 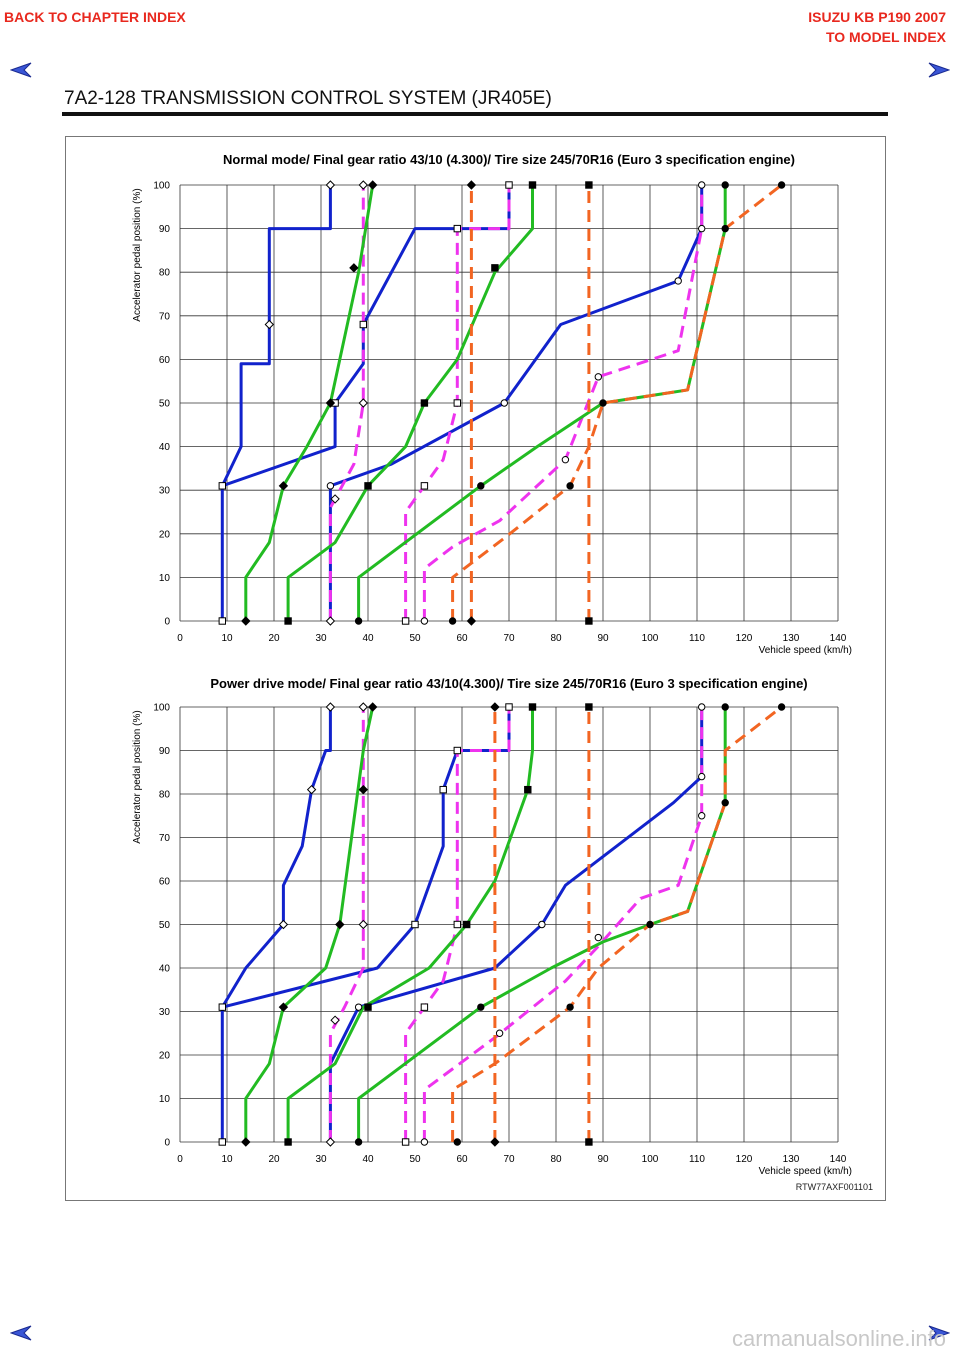 I want to click on back-to-chapter-index-link: BACK TO CHAPTER INDEX, so click(x=95, y=17).